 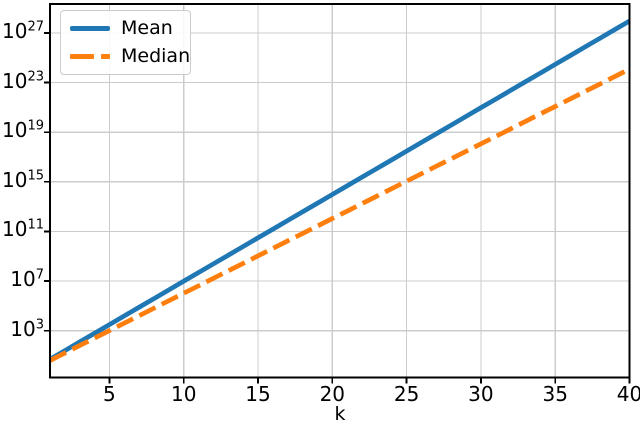 I want to click on x-tick-label: 40, so click(x=628, y=394).